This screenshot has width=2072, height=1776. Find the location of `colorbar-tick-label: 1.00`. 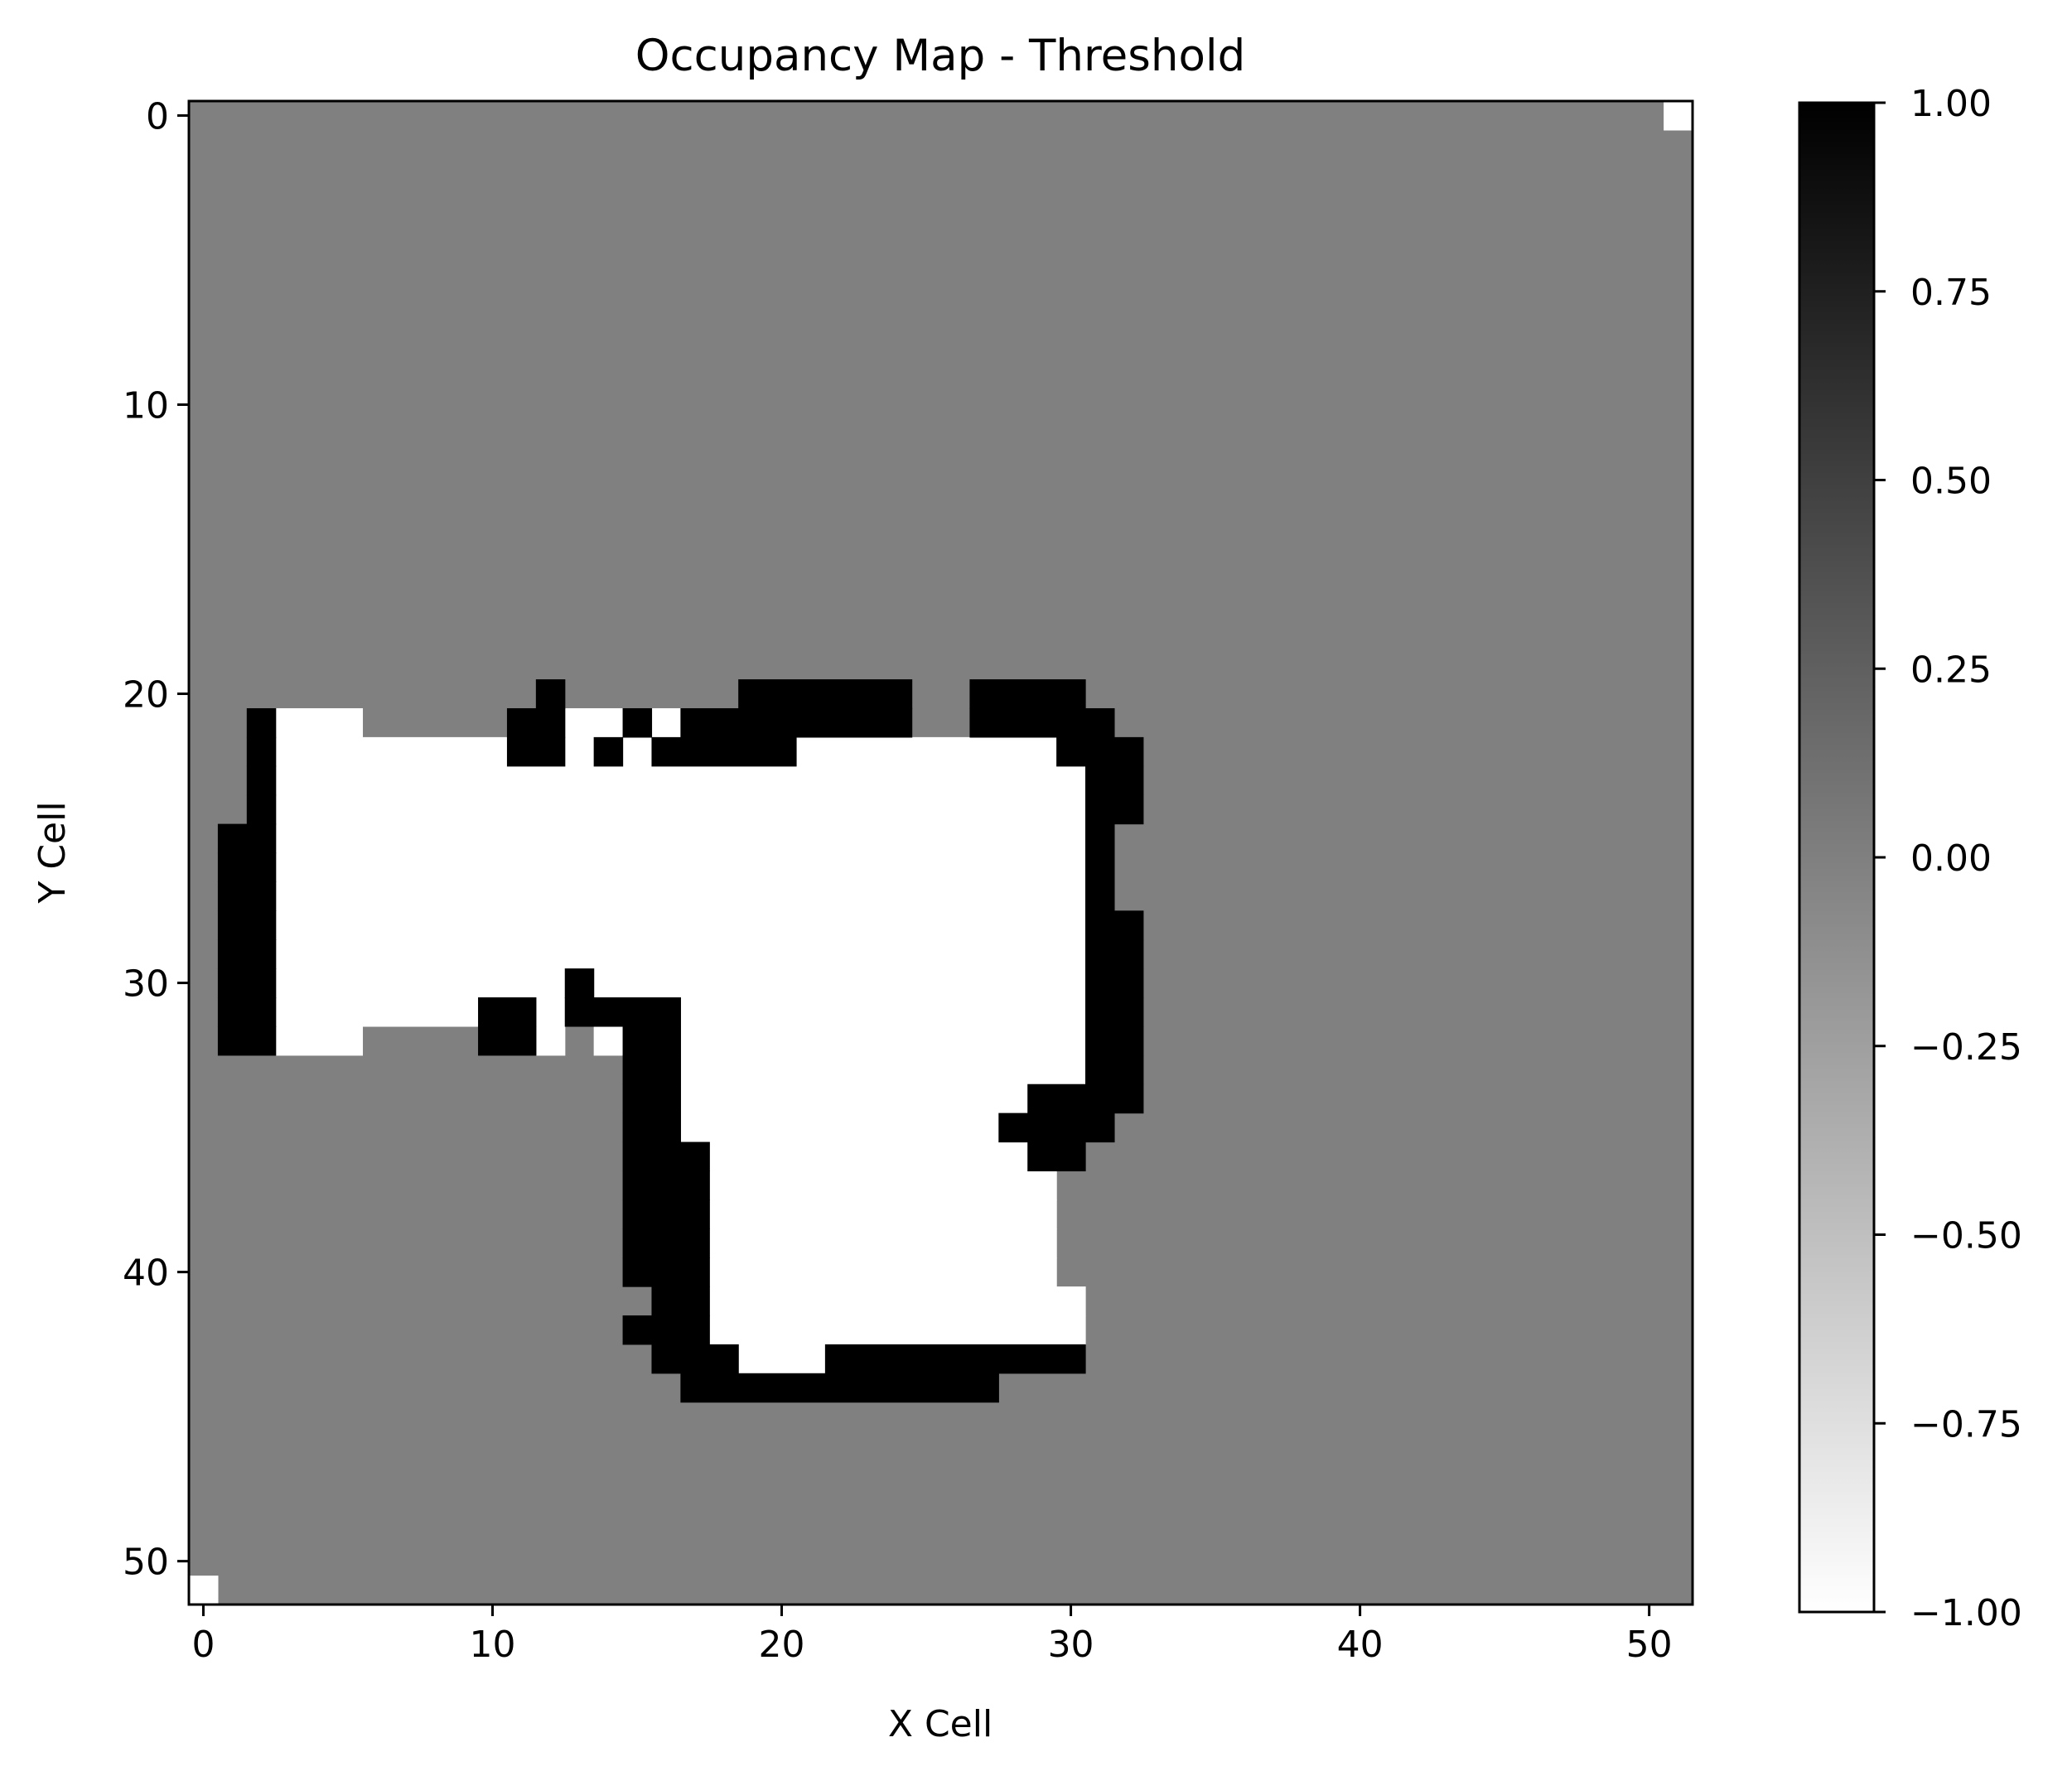

colorbar-tick-label: 1.00 is located at coordinates (1951, 104).